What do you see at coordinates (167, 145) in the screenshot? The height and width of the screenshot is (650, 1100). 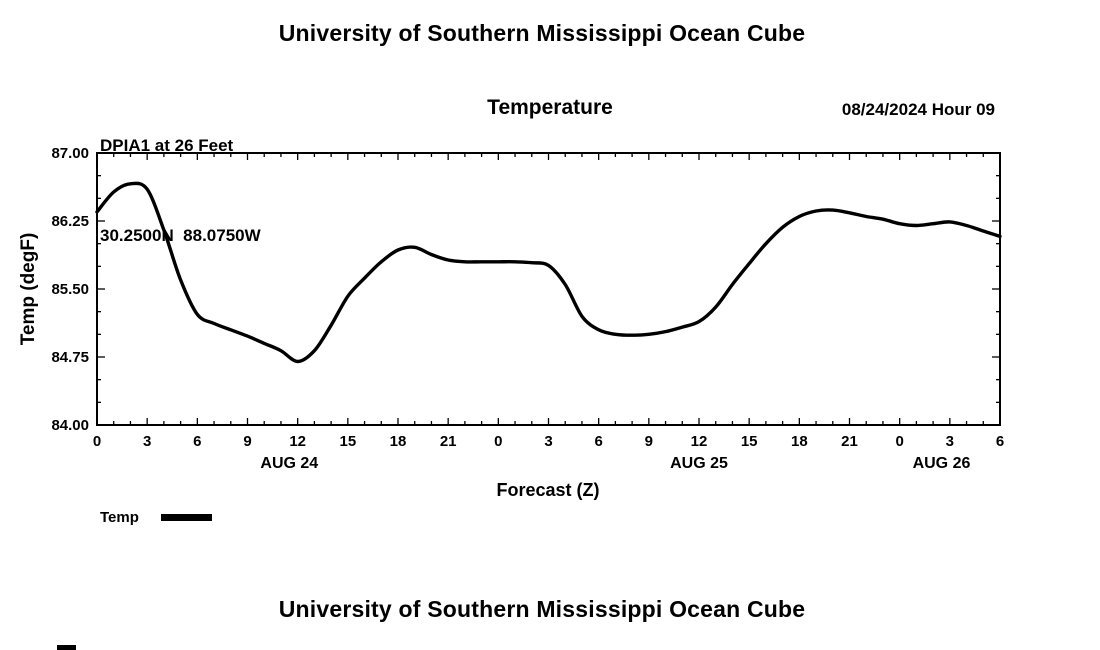 I see `station-name: DPIA1 at 26 Feet` at bounding box center [167, 145].